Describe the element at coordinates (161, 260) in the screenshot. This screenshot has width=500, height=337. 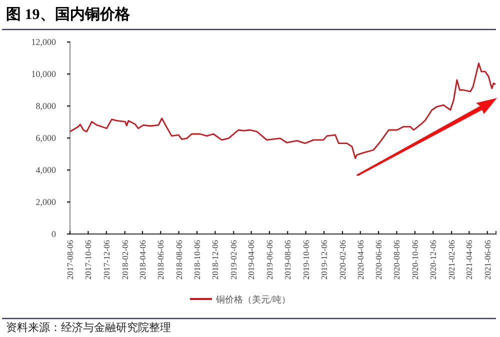
I see `x-tick-label: 2018-06-06` at that location.